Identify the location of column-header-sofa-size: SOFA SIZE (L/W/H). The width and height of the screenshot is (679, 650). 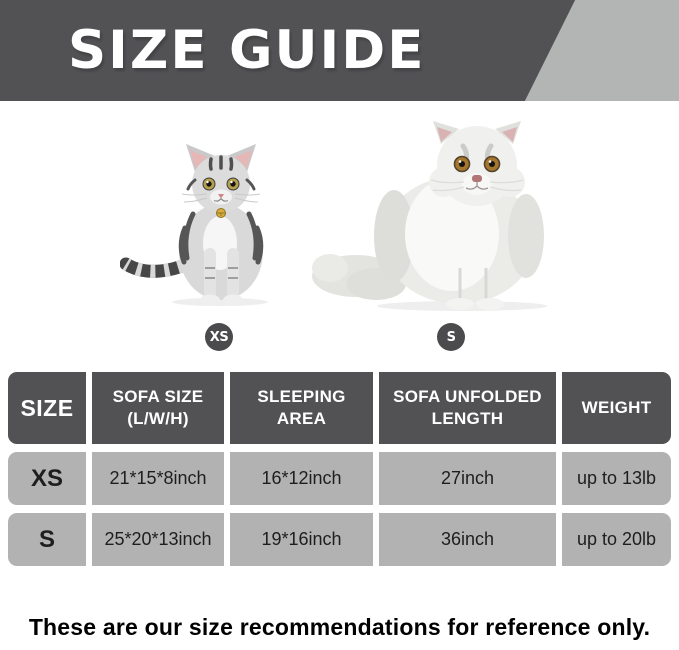
(158, 408).